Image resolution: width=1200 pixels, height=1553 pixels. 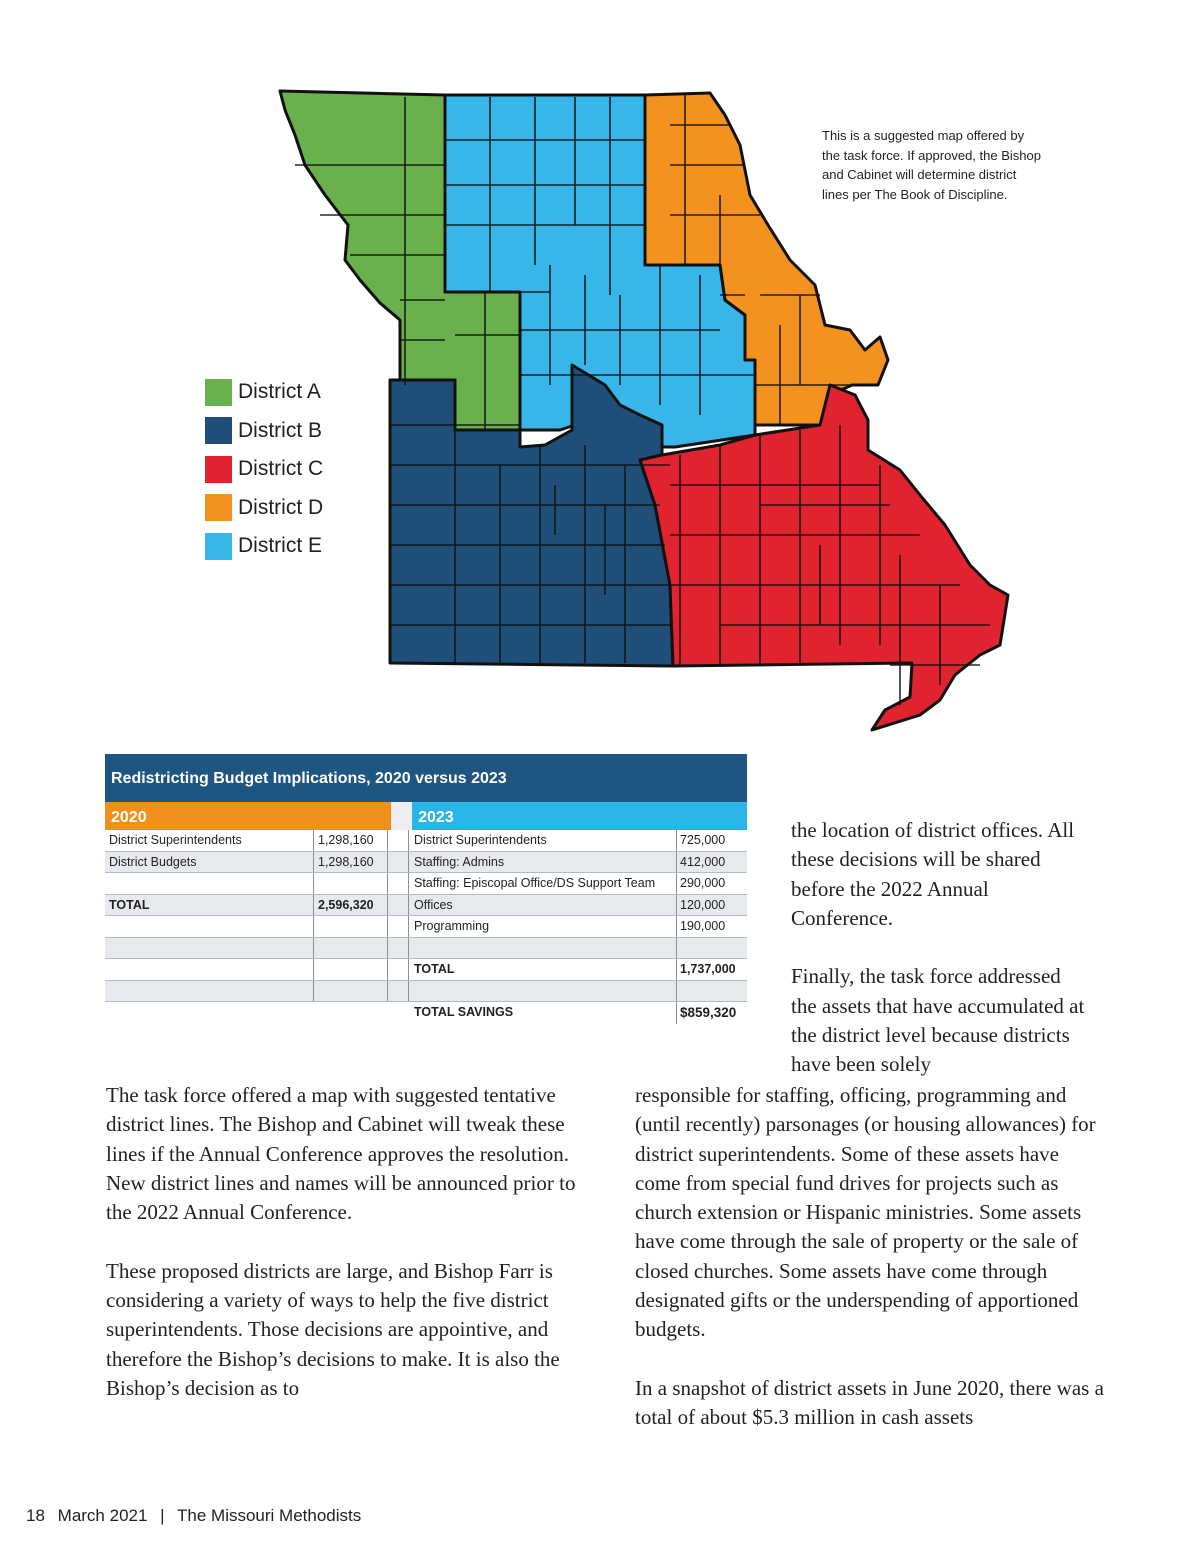 I want to click on table-row: TOTAL 1,737,000, so click(x=426, y=970).